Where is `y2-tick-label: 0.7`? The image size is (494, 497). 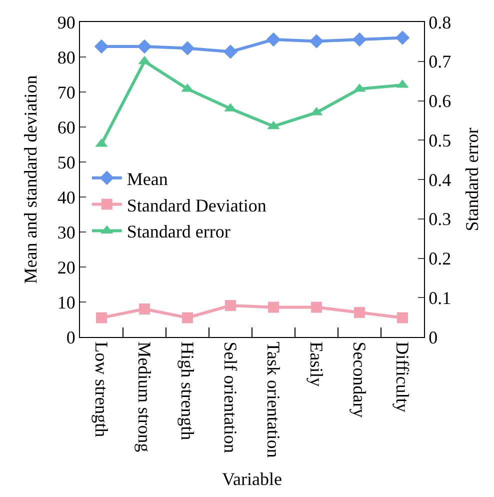 y2-tick-label: 0.7 is located at coordinates (440, 62).